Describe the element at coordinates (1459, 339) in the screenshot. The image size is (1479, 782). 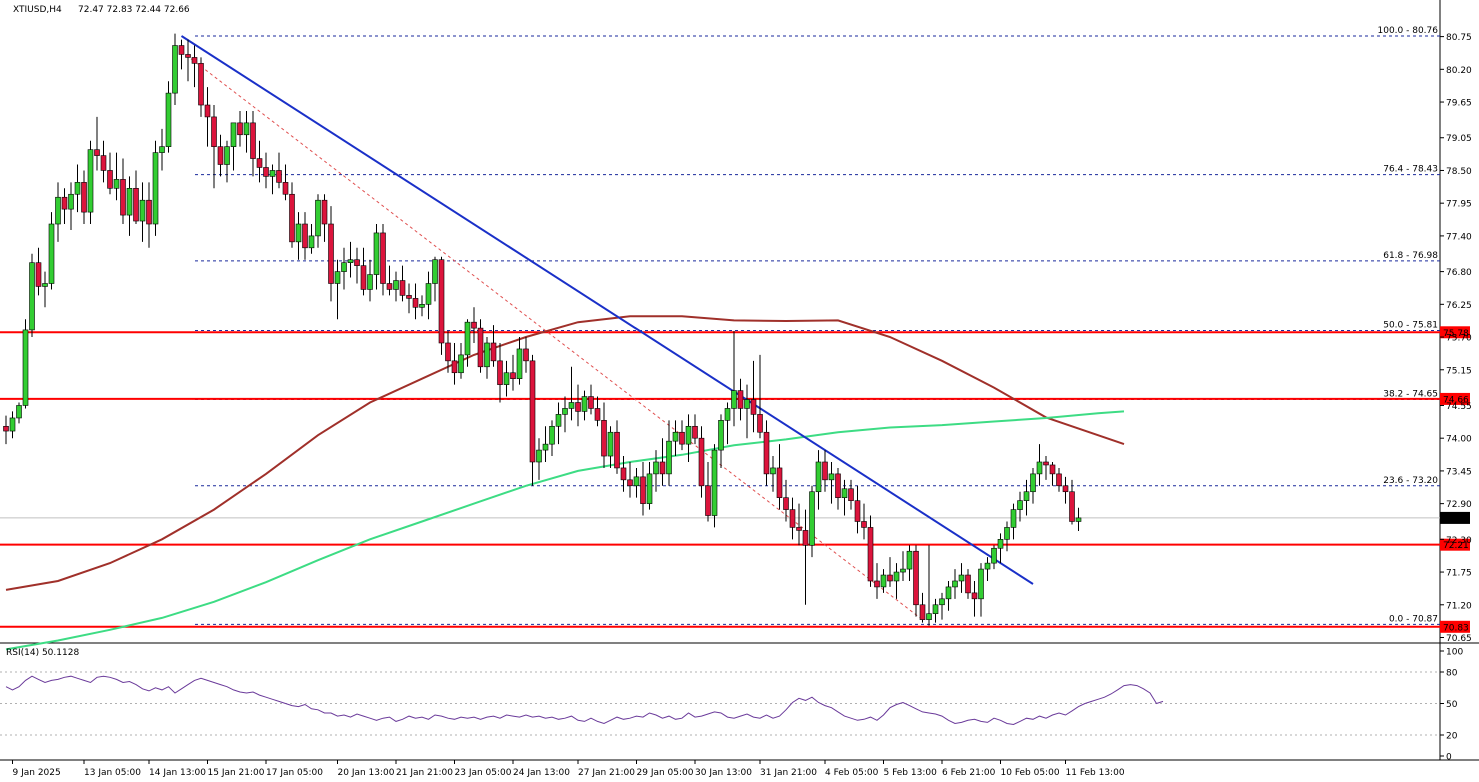
I see `price-tick-label: 75.70` at that location.